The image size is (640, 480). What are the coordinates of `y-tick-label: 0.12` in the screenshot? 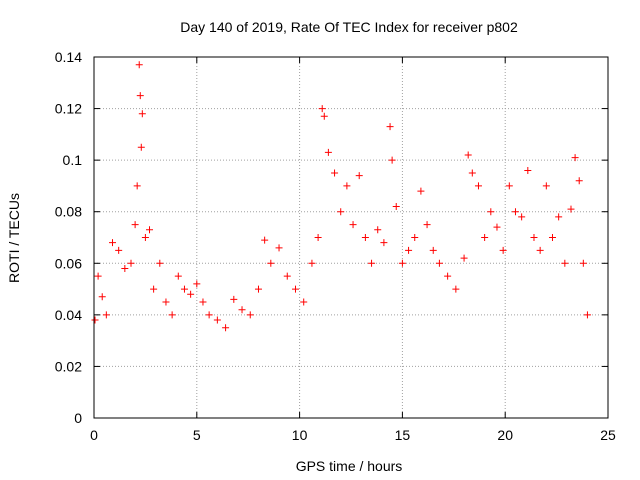 It's located at (68, 109).